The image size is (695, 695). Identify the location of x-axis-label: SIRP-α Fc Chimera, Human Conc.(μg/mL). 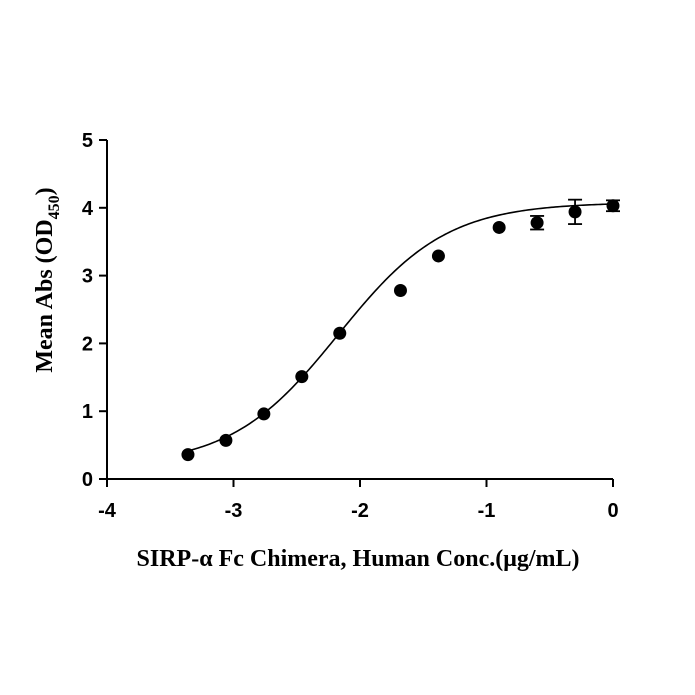
(358, 559).